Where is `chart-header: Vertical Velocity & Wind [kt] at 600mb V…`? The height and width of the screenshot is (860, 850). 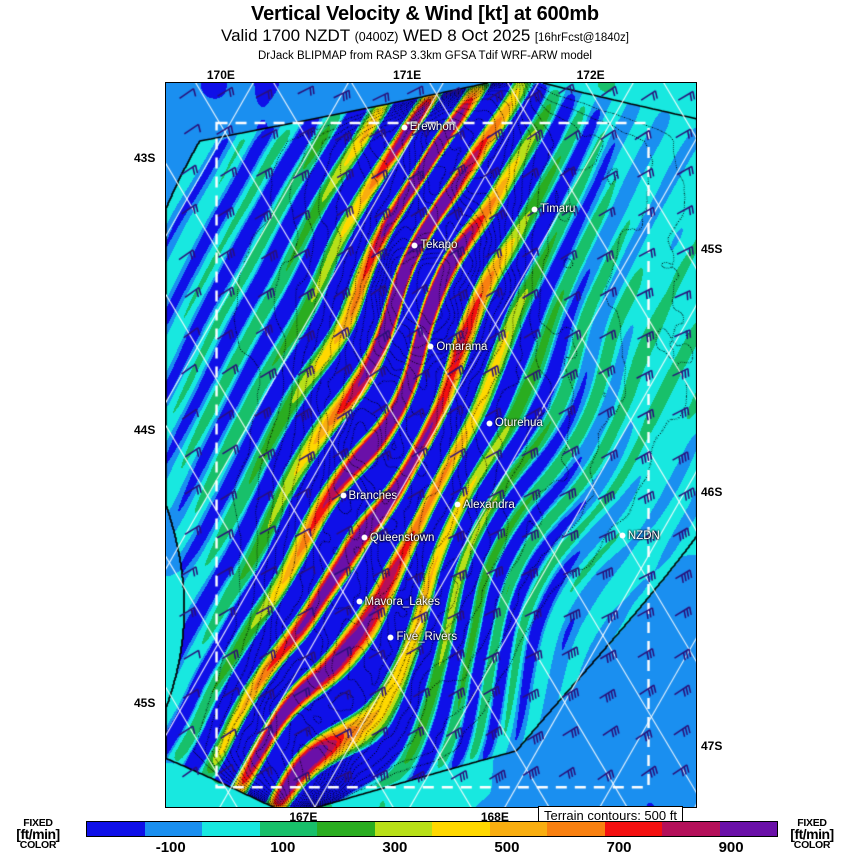 chart-header: Vertical Velocity & Wind [kt] at 600mb V… is located at coordinates (425, 31).